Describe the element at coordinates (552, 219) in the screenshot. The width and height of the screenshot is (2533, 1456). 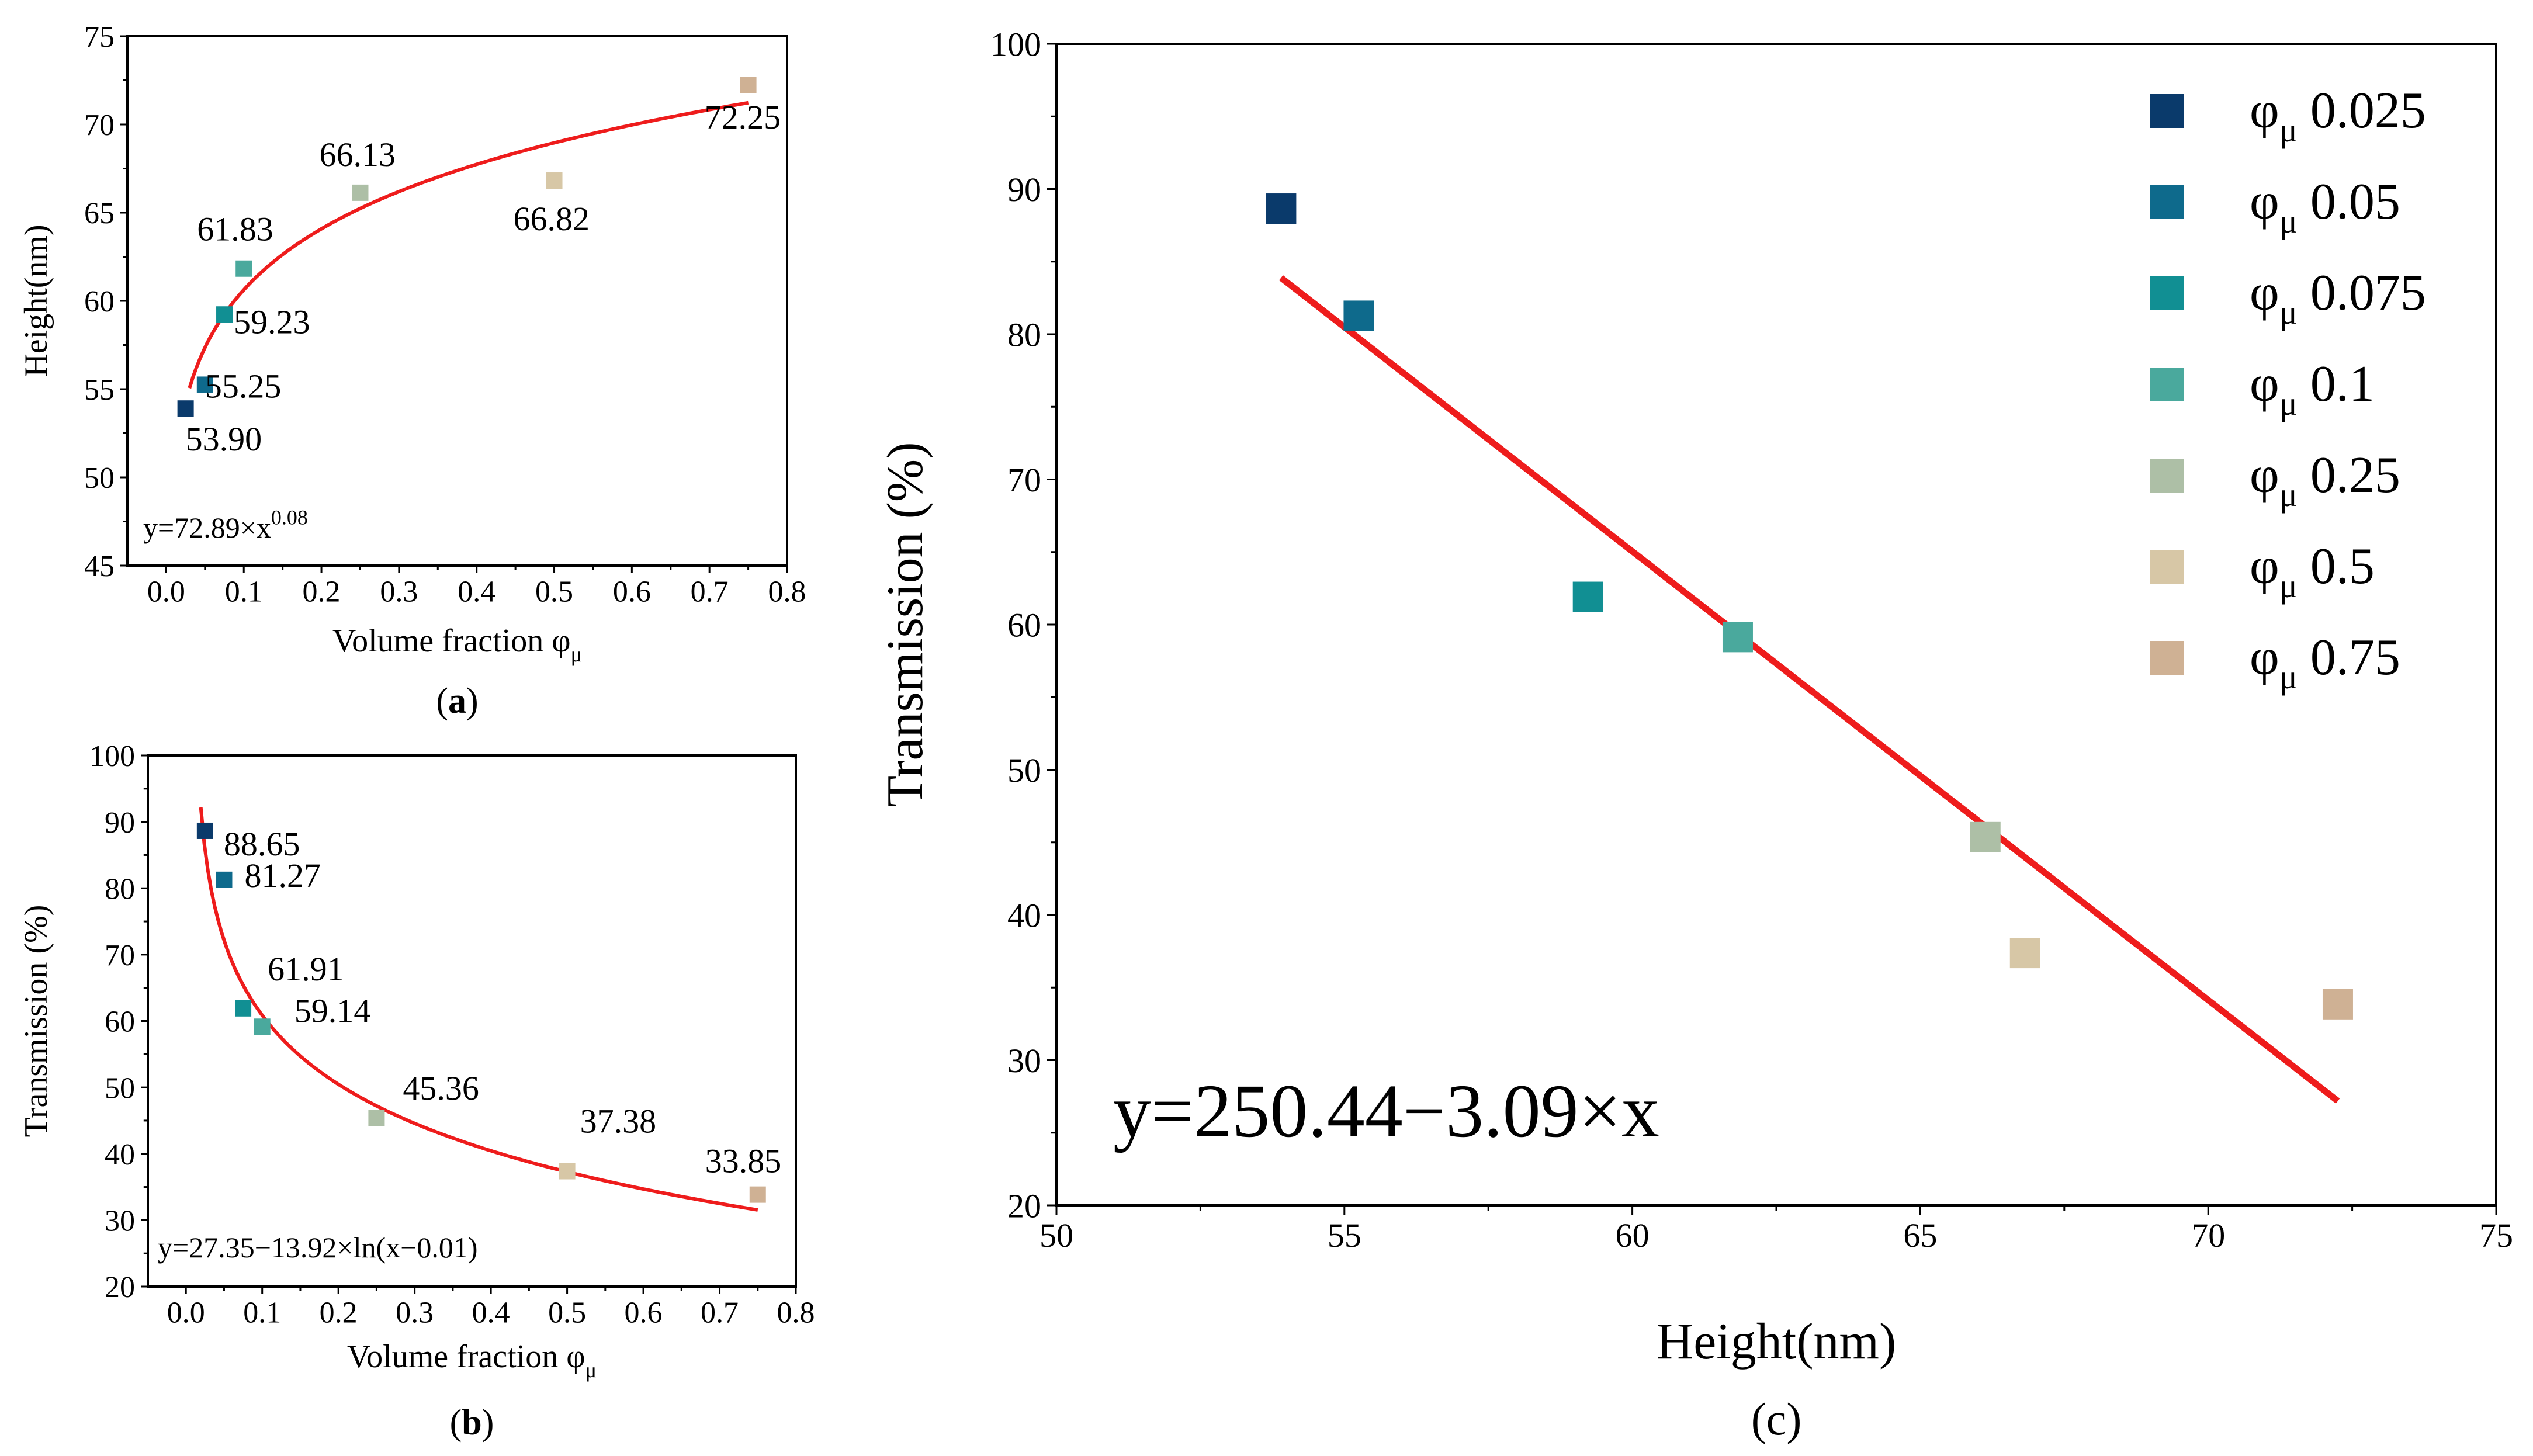
I see `data-label: 66.82` at that location.